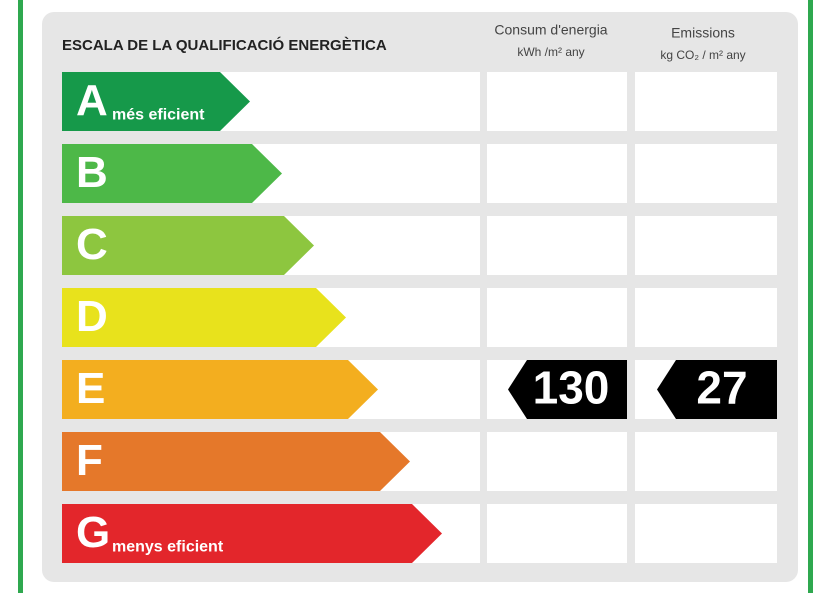 This screenshot has width=831, height=593. What do you see at coordinates (810, 296) in the screenshot?
I see `border-right` at bounding box center [810, 296].